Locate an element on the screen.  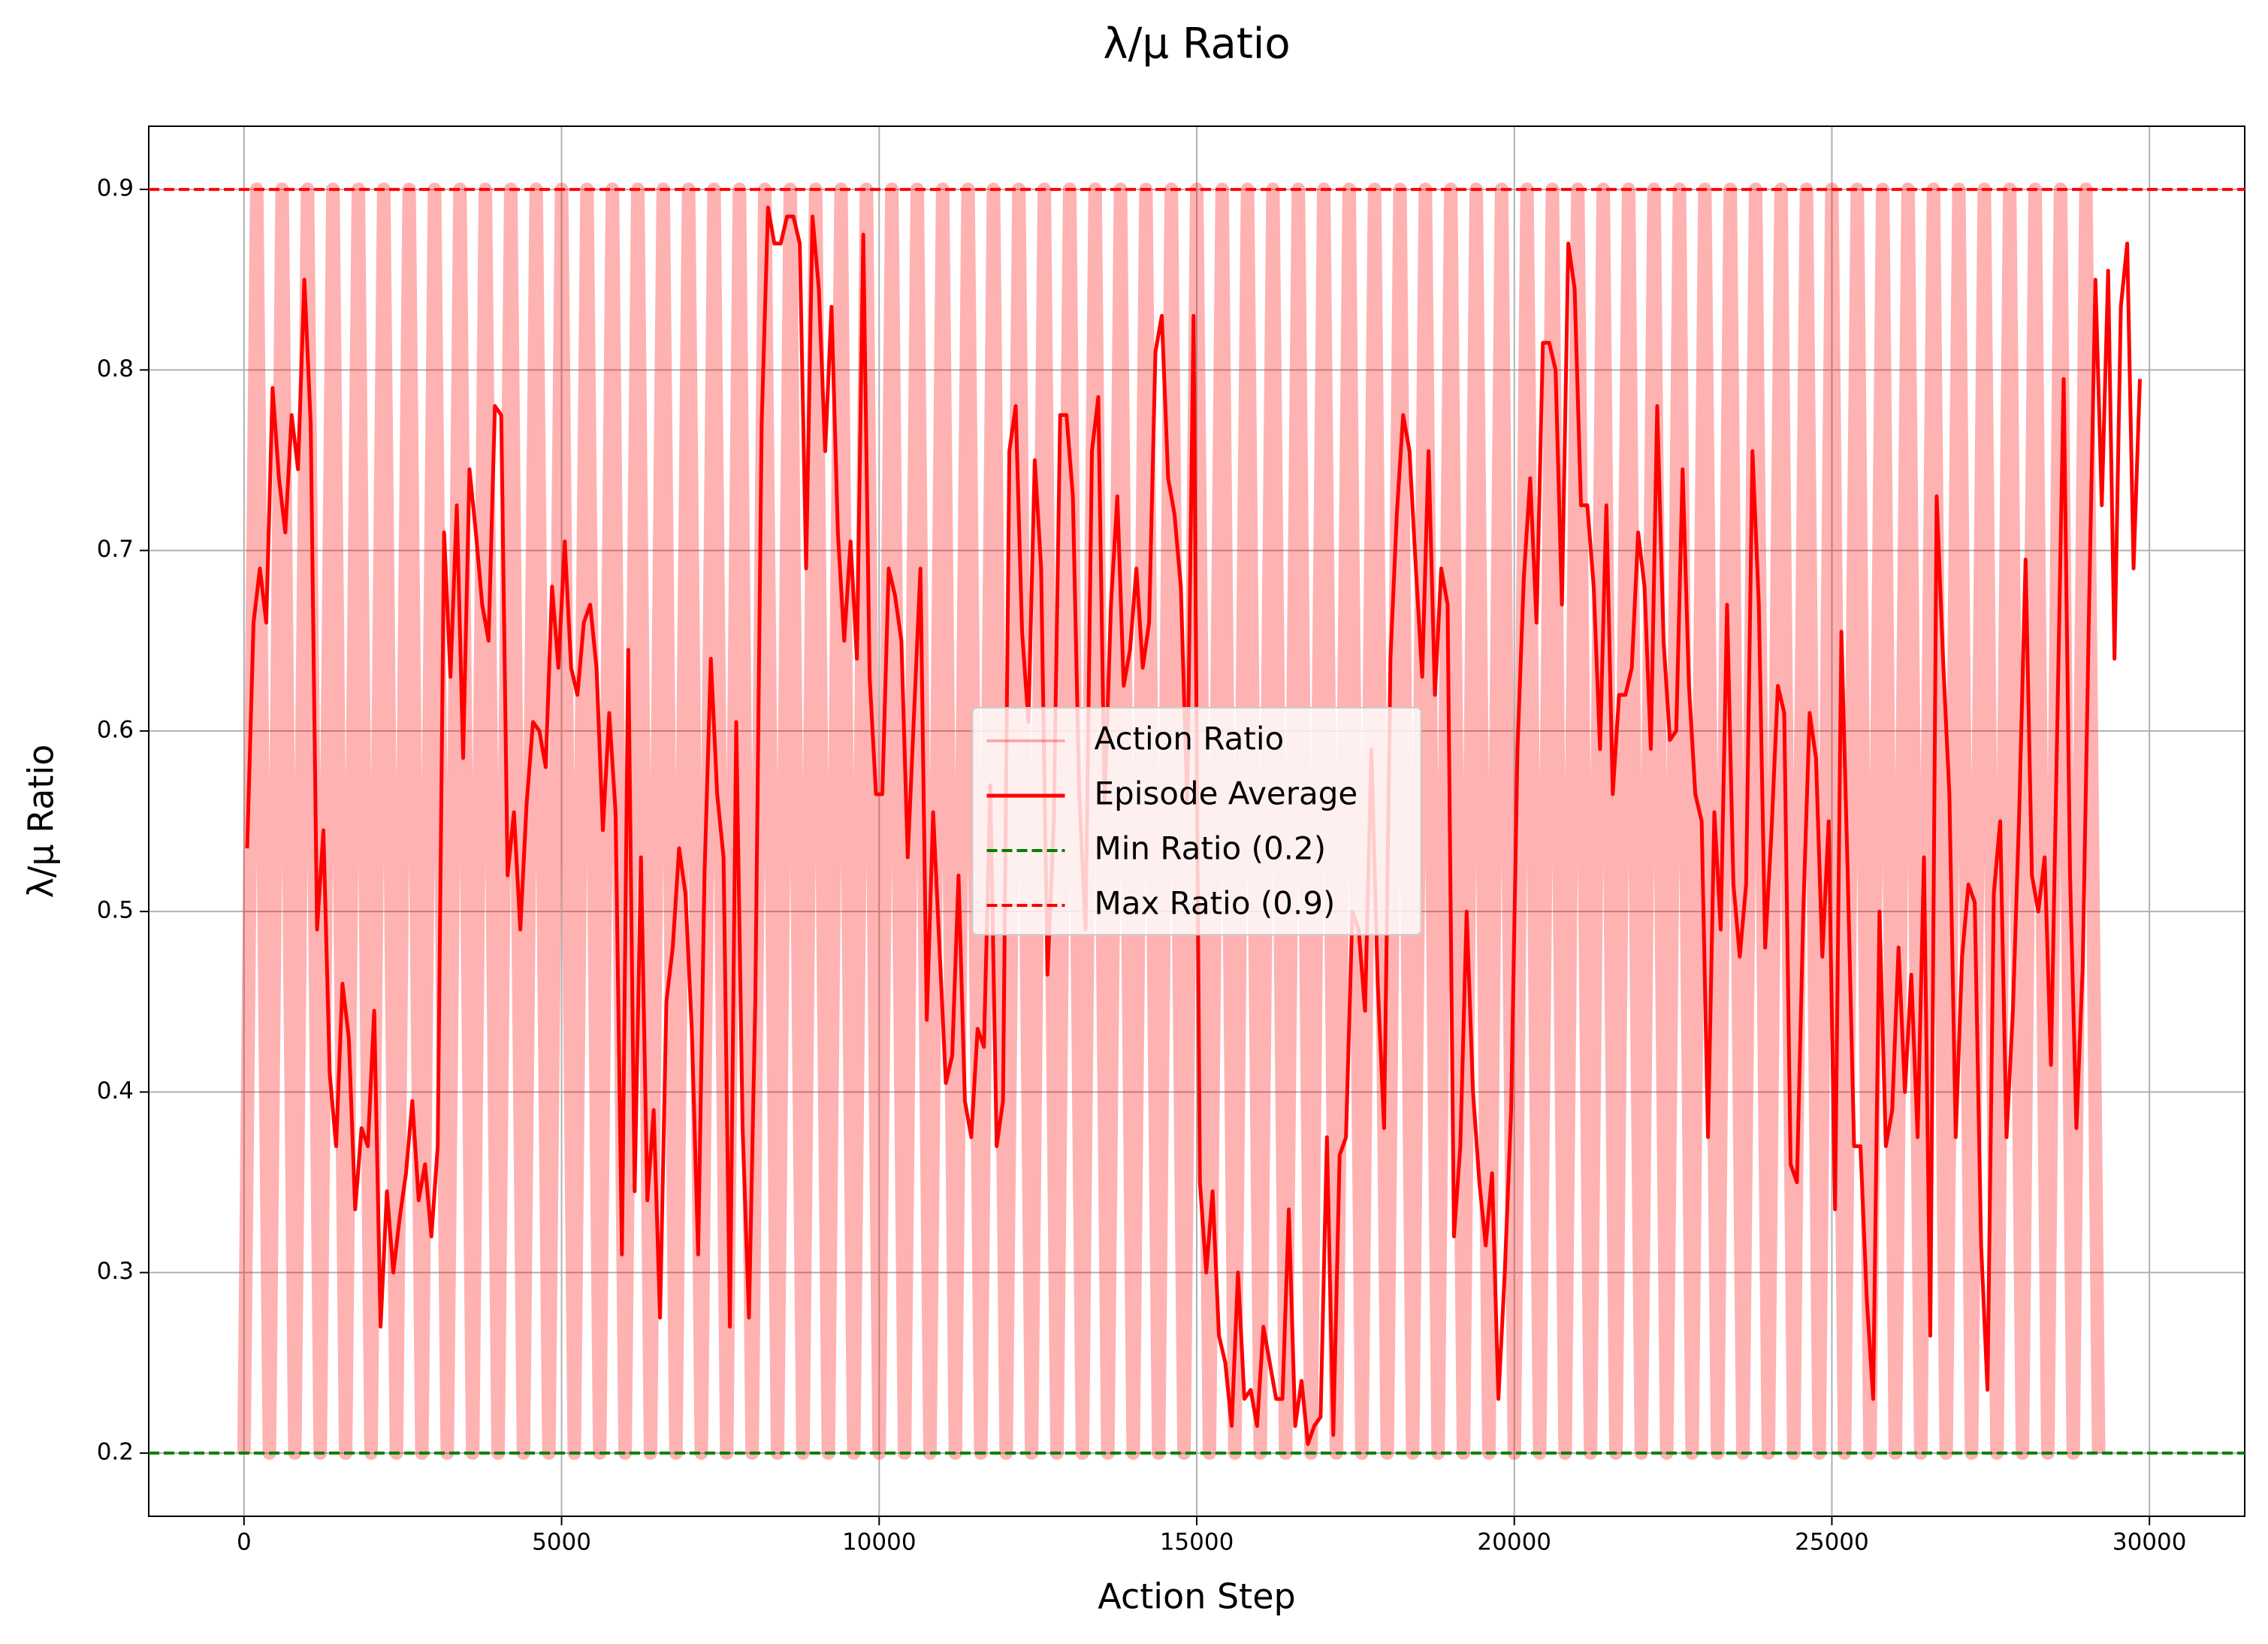
x-tick-label: 20000 is located at coordinates (1514, 1543).